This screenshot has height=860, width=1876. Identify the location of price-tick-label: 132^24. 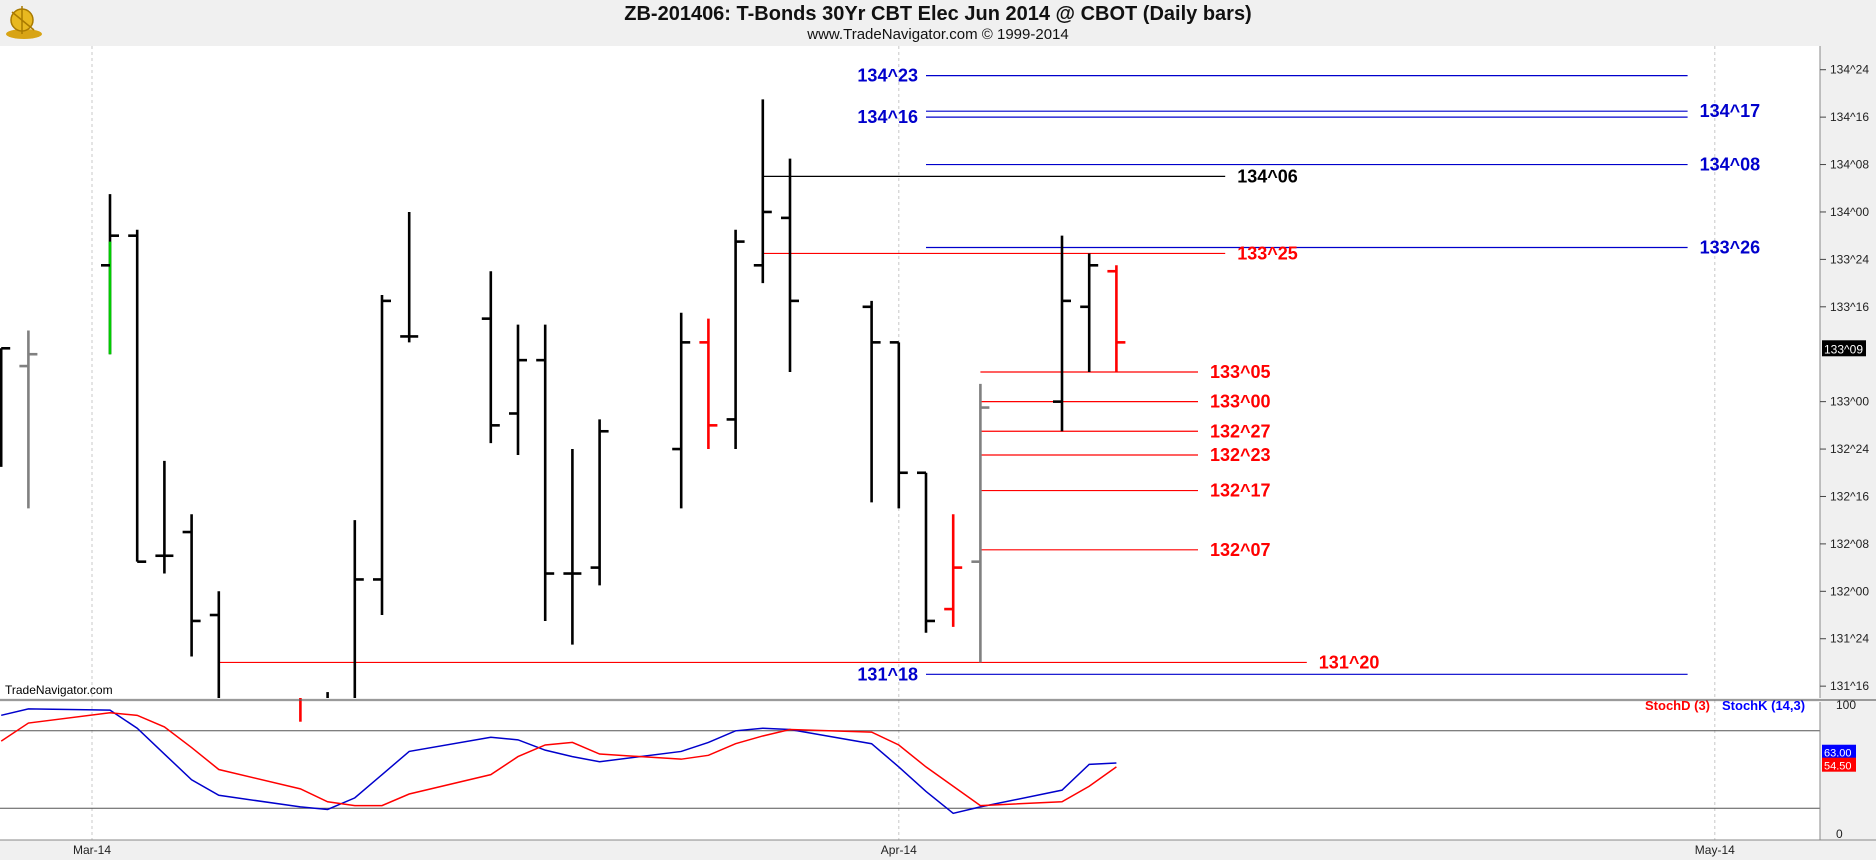
(1849, 449).